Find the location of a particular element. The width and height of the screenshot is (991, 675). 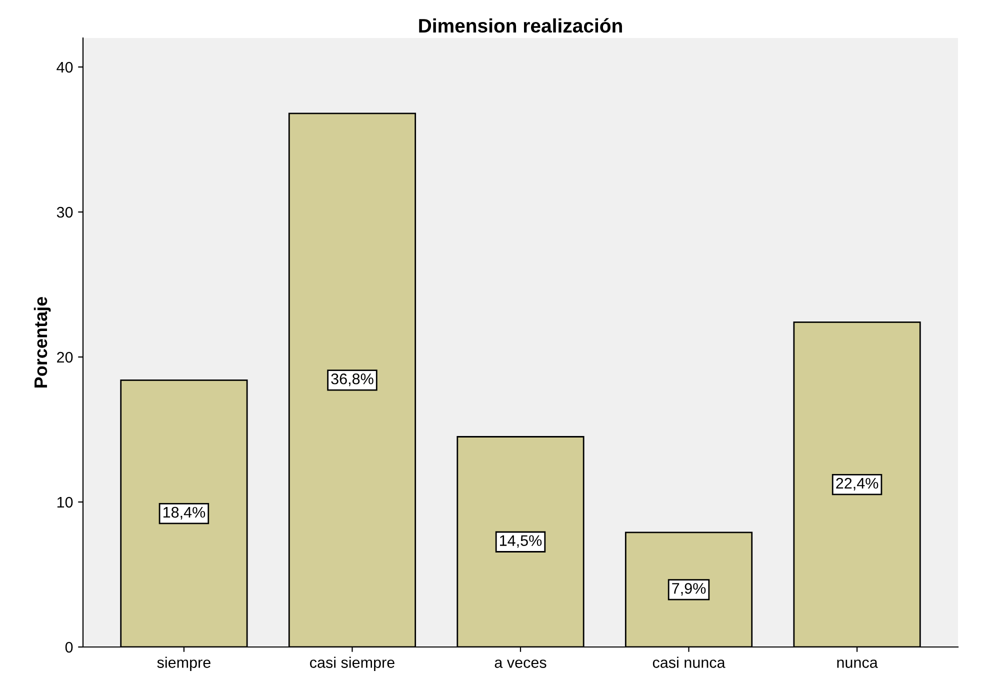

x-tick-label: siempre is located at coordinates (183, 663).